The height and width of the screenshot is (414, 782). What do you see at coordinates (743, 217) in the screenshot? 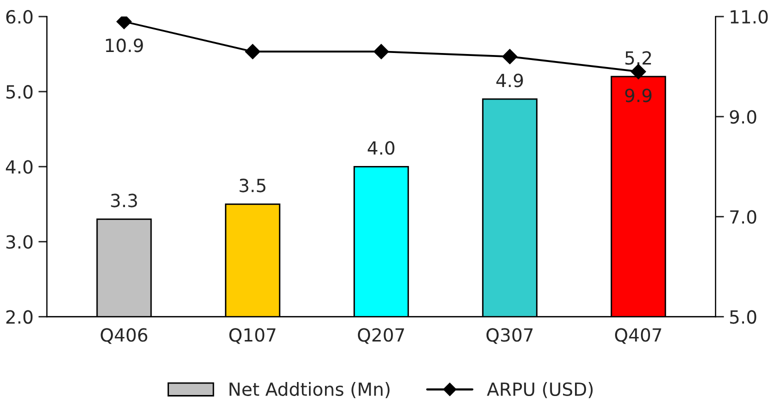
I see `y2-tick-label: 7.0` at bounding box center [743, 217].